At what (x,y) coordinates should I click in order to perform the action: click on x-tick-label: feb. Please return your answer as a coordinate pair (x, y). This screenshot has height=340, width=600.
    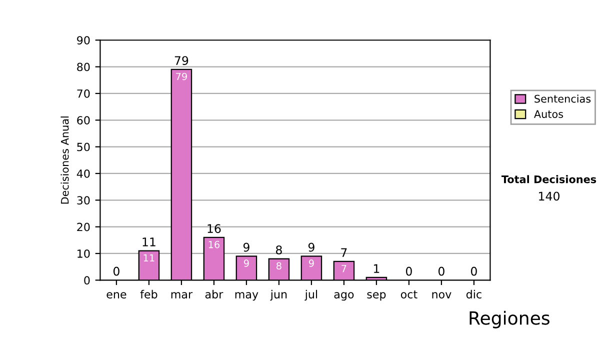
    Looking at the image, I should click on (149, 294).